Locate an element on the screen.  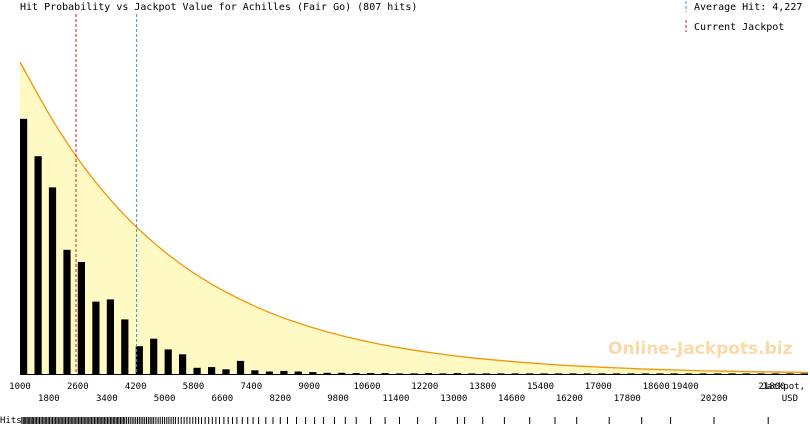
x-tick-label: 17000 is located at coordinates (598, 387).